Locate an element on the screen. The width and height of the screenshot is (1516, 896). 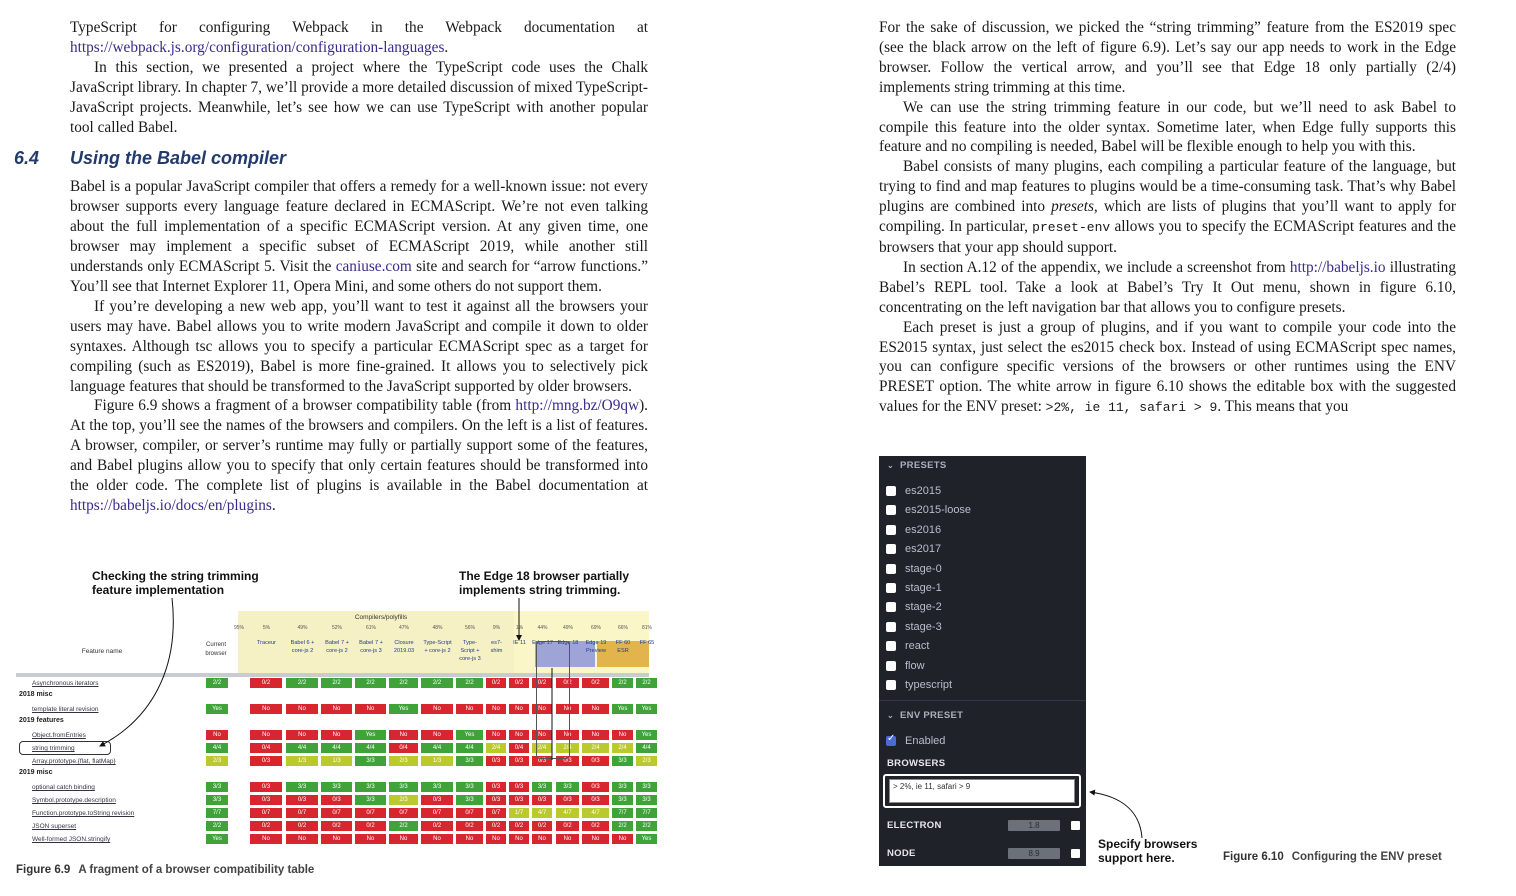
column-header: Edge 19 Preview is located at coordinates (596, 647).